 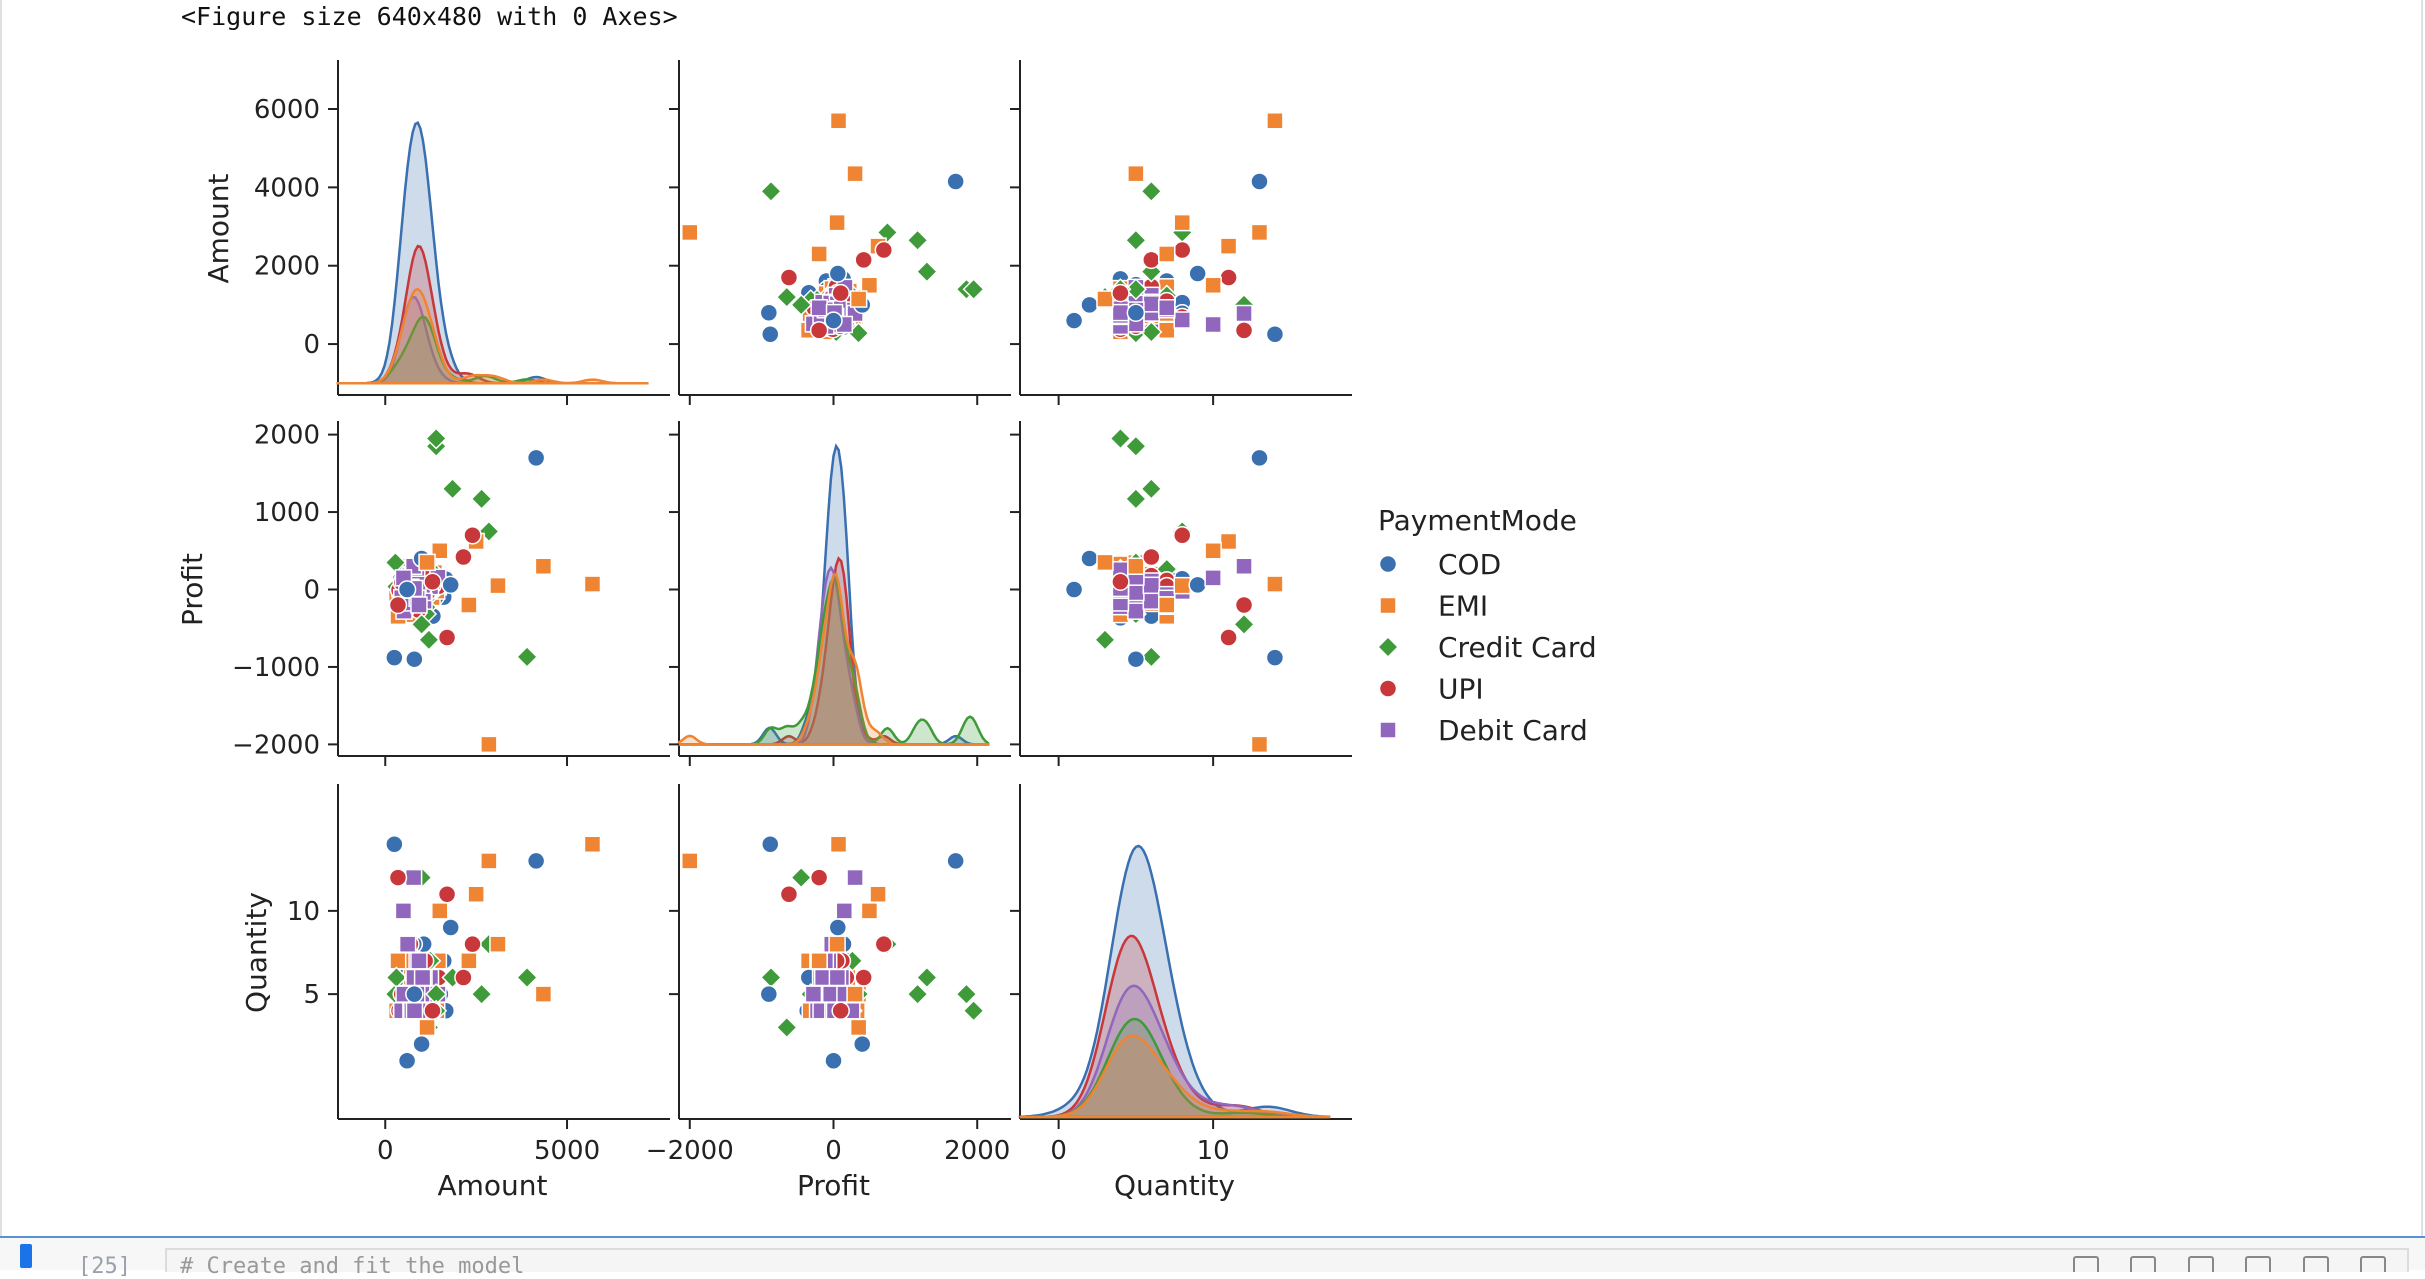 What do you see at coordinates (833, 1151) in the screenshot?
I see `x-tick-label: 0` at bounding box center [833, 1151].